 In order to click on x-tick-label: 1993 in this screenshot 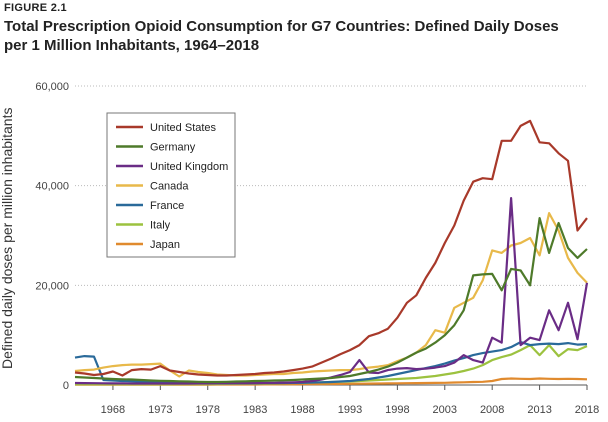, I will do `click(350, 410)`.